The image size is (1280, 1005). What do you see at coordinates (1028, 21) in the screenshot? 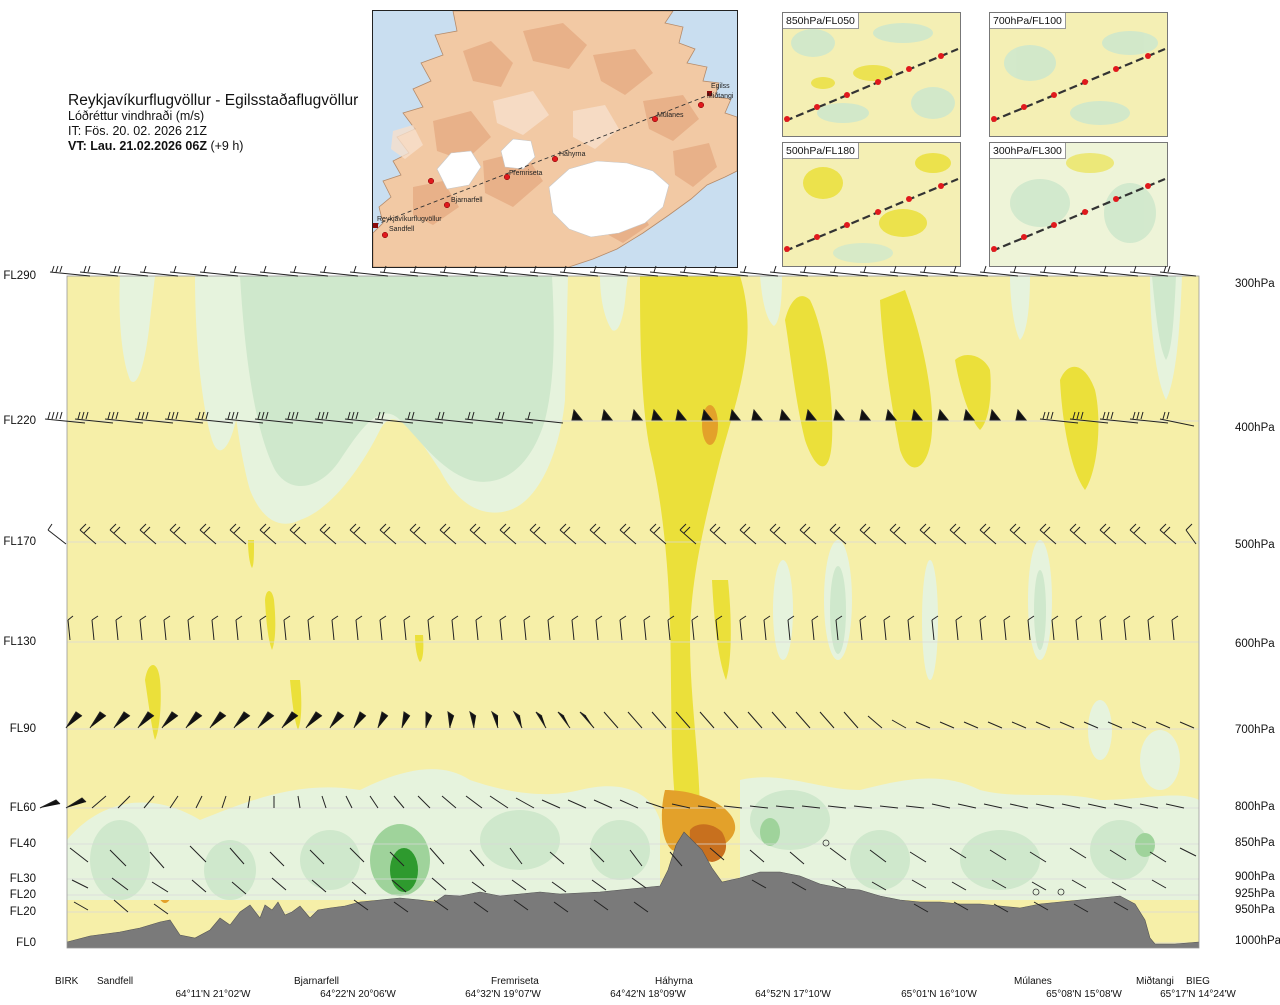
I see `mini-map-700-label: 700hPa/FL100` at bounding box center [1028, 21].